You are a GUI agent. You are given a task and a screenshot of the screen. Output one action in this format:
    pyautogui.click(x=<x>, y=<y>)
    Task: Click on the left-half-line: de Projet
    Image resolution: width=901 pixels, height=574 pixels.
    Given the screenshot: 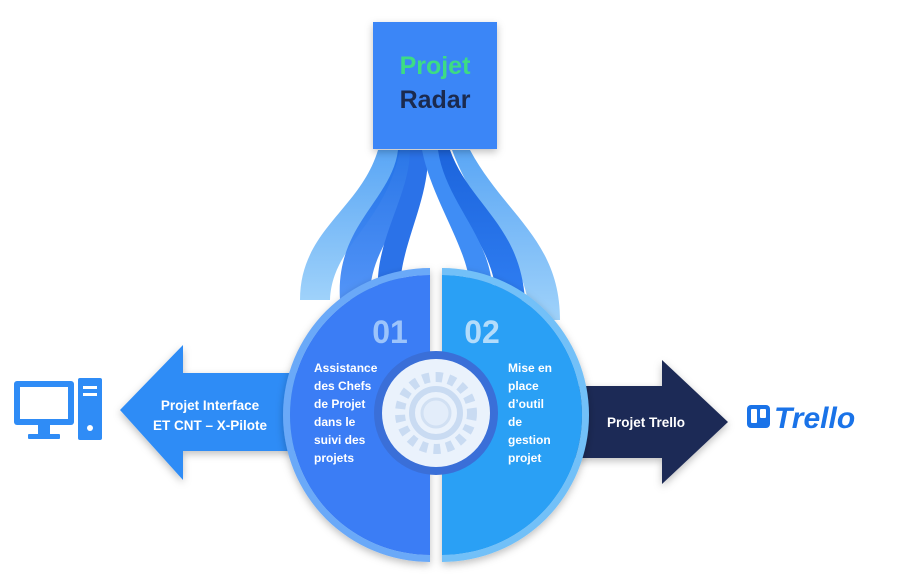 What is the action you would take?
    pyautogui.click(x=339, y=404)
    